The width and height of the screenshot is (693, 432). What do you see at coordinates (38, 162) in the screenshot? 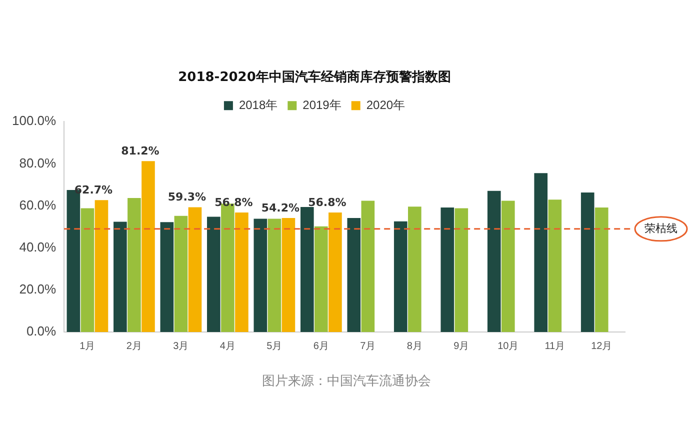
I see `y-tick-label: 80.0%` at bounding box center [38, 162].